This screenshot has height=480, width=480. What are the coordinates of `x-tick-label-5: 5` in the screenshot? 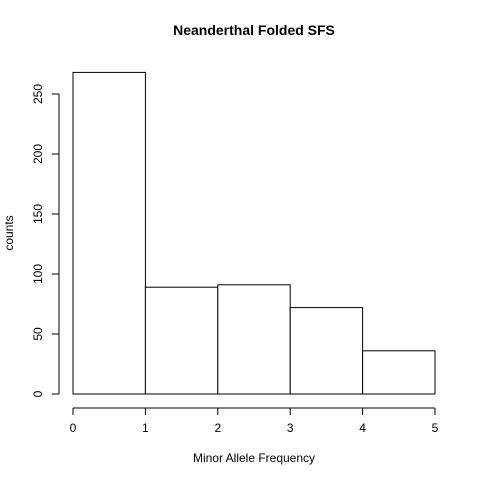 It's located at (435, 428).